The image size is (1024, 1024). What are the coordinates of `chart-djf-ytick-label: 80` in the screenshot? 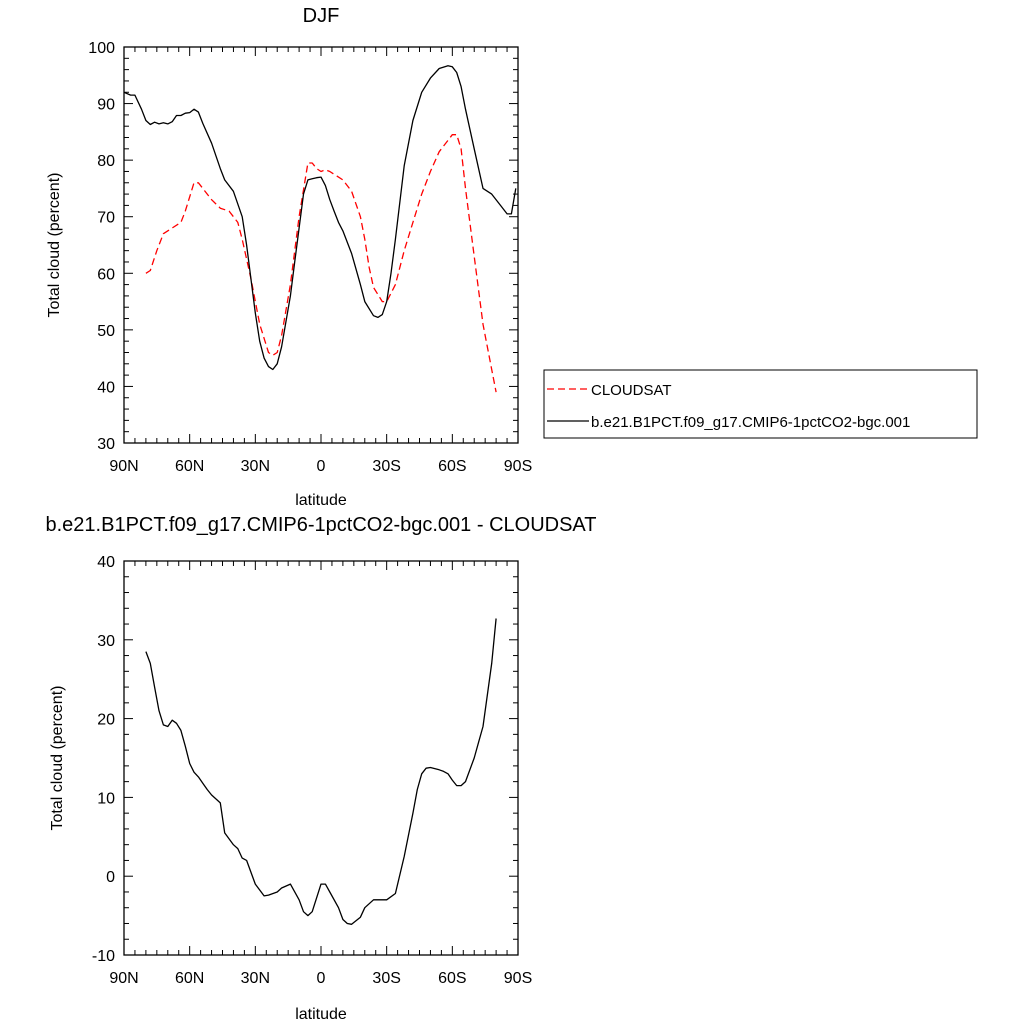 It's located at (106, 161).